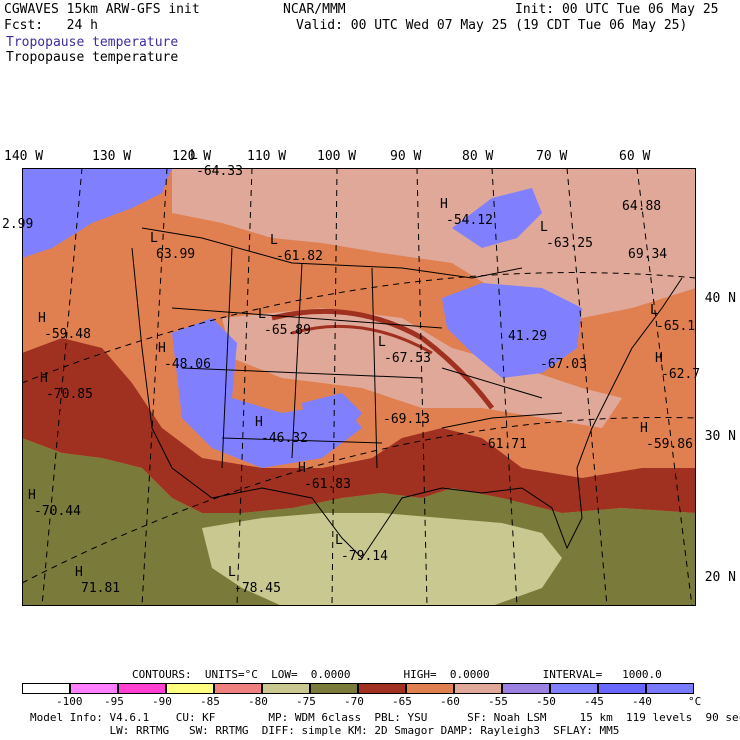 This screenshot has height=740, width=740. Describe the element at coordinates (92, 57) in the screenshot. I see `field-title-contour: Tropopause temperature` at that location.